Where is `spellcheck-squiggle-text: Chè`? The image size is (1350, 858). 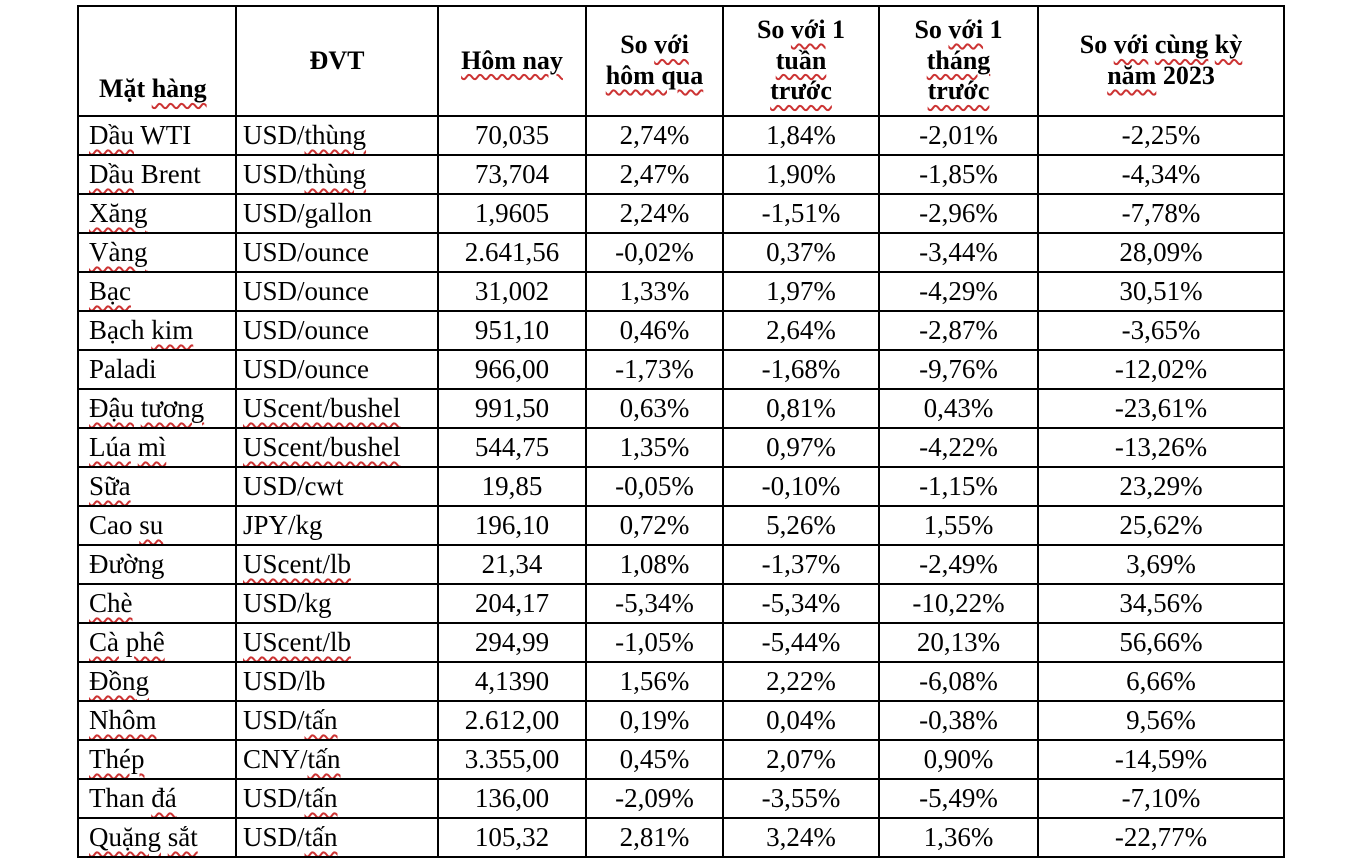 spellcheck-squiggle-text: Chè is located at coordinates (111, 603).